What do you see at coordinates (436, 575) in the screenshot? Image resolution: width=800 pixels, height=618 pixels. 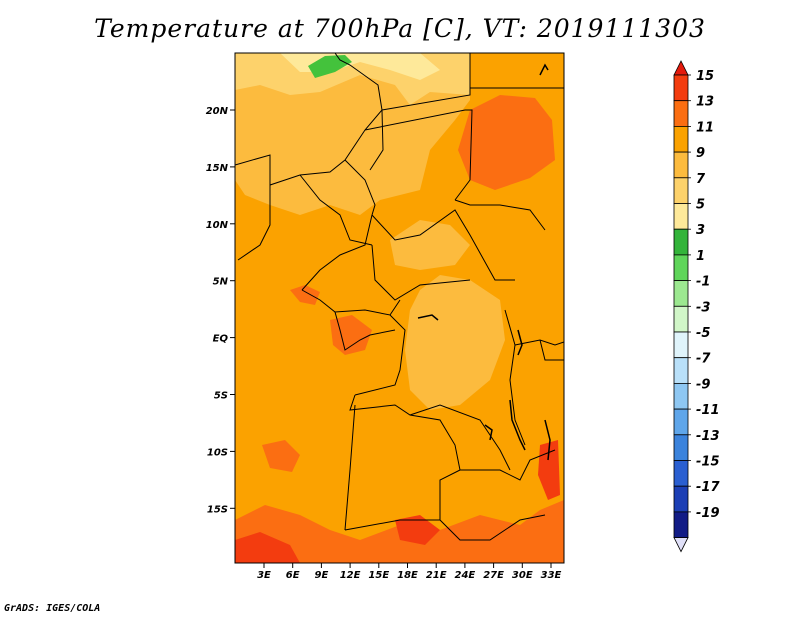 I see `lon-tick-label: 21E` at bounding box center [436, 575].